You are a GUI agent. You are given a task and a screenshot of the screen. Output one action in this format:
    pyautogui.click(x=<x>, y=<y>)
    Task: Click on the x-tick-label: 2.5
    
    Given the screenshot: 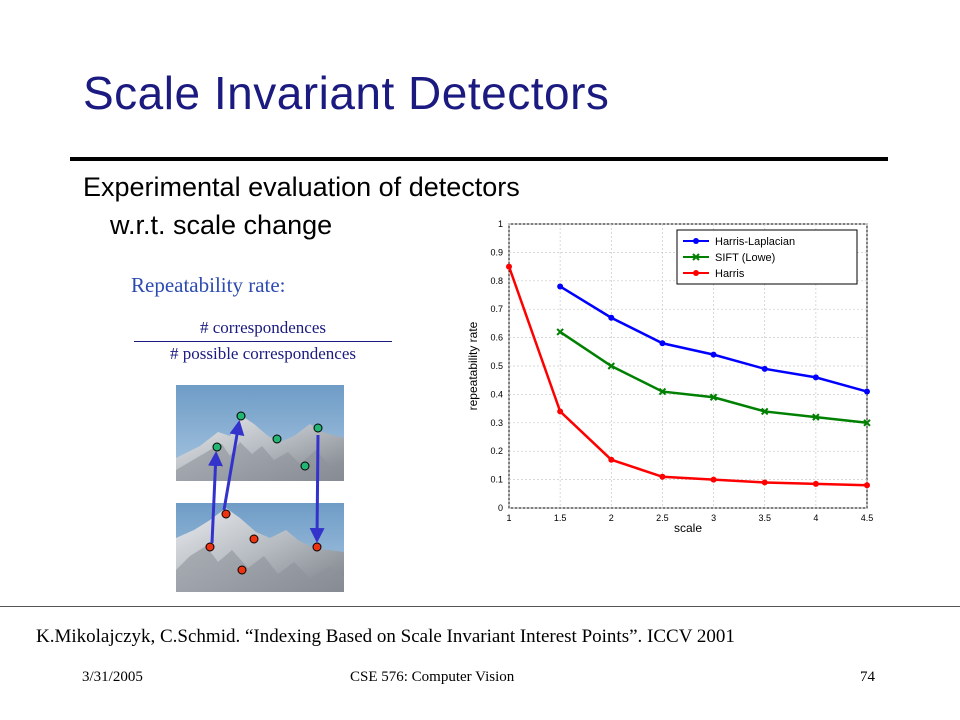 What is the action you would take?
    pyautogui.click(x=662, y=518)
    